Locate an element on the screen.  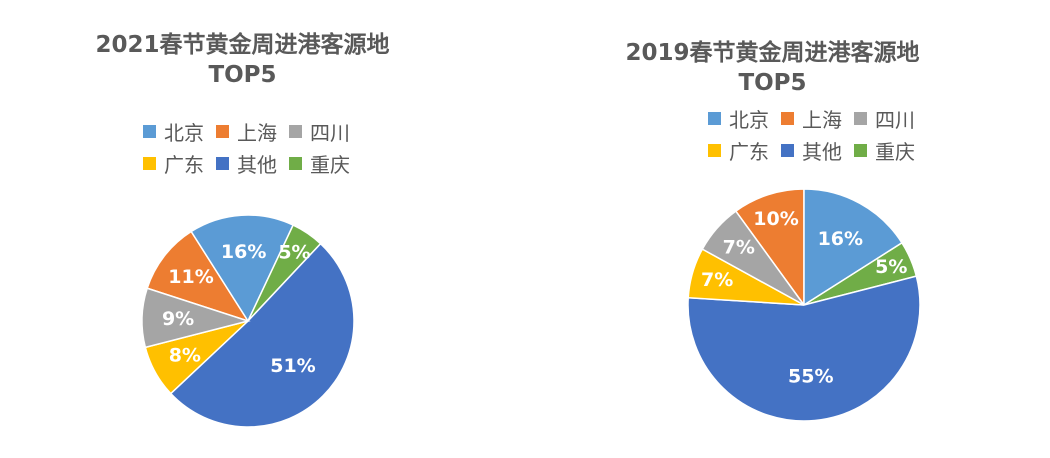
data-label-other: 51% is located at coordinates (292, 366).